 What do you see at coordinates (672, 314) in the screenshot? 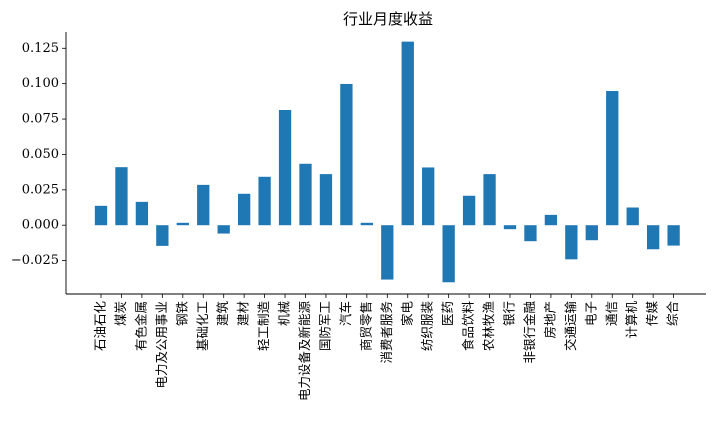
I see `x-tick-label: 综合` at bounding box center [672, 314].